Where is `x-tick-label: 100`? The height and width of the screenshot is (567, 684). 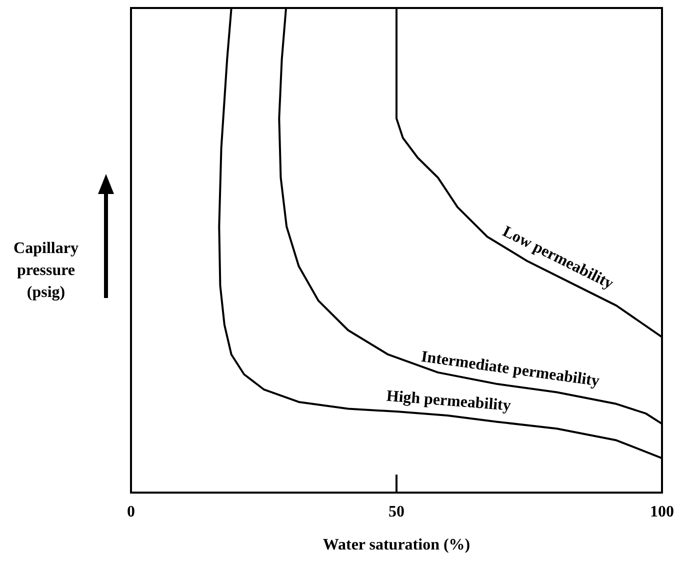
x-tick-label: 100 is located at coordinates (662, 511).